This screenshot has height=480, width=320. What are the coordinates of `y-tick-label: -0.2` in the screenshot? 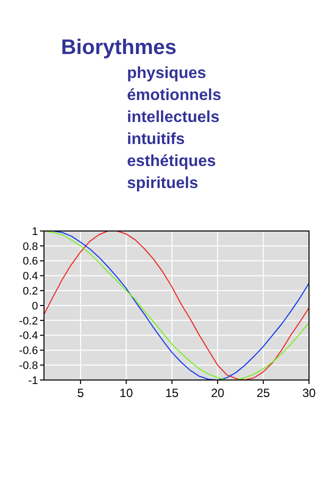 It's located at (28, 321).